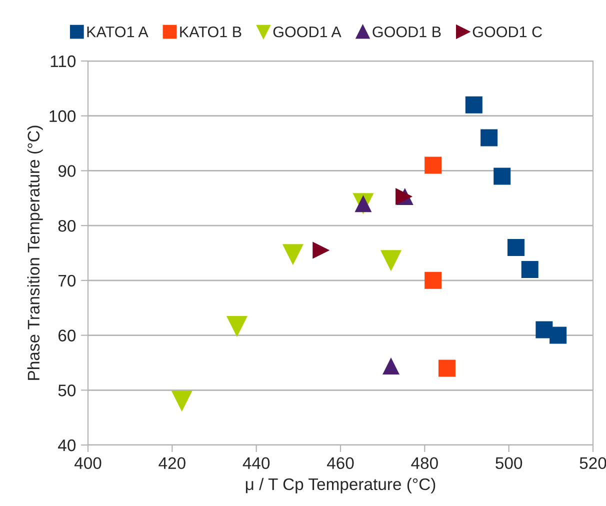 The width and height of the screenshot is (606, 506). I want to click on legend-label: KATO1 A, so click(117, 32).